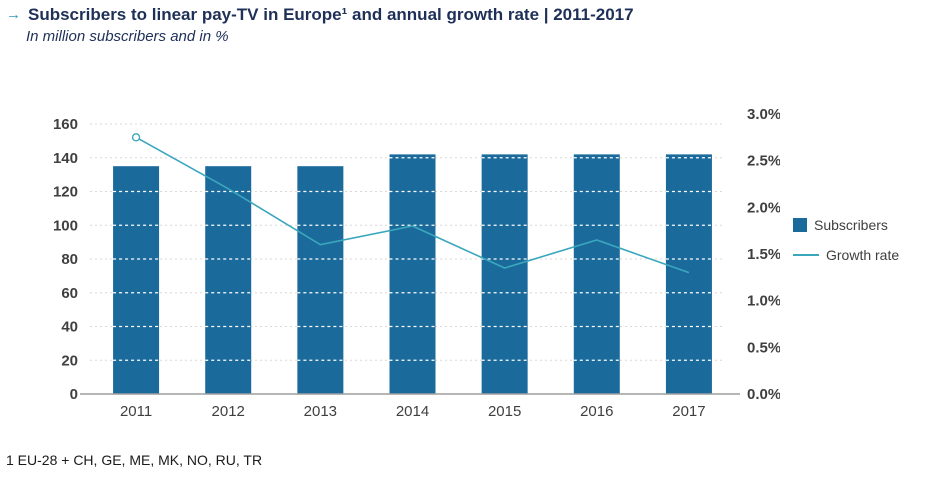  I want to click on axis-label: 100, so click(65, 225).